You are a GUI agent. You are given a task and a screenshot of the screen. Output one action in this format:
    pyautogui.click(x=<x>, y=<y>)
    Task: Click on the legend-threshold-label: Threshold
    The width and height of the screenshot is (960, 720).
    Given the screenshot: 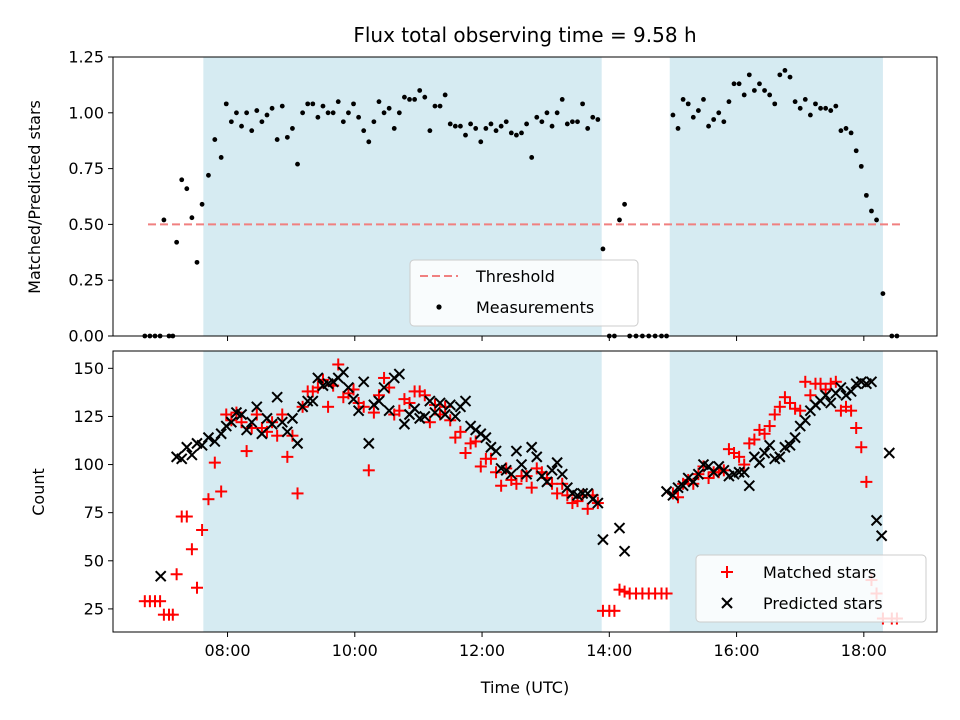 What is the action you would take?
    pyautogui.click(x=515, y=276)
    